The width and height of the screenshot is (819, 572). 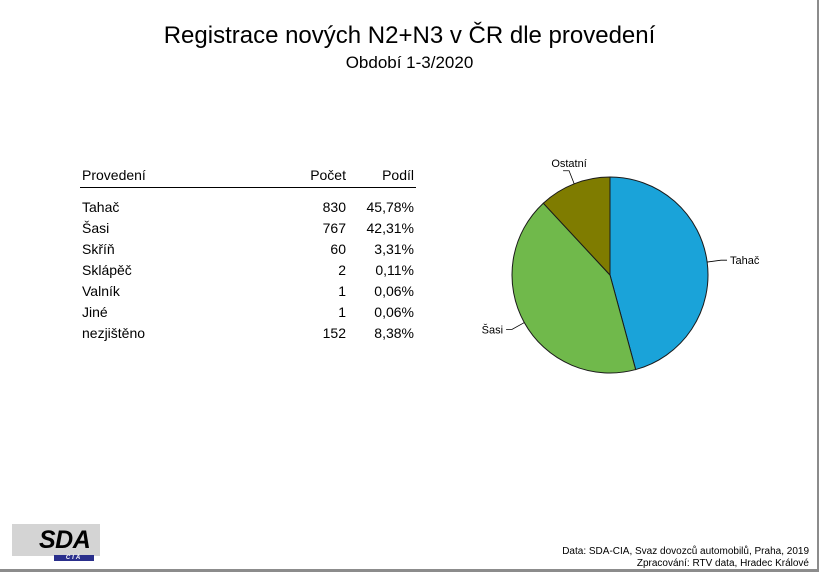 What do you see at coordinates (576, 226) in the screenshot?
I see `pie-slice-ostatni` at bounding box center [576, 226].